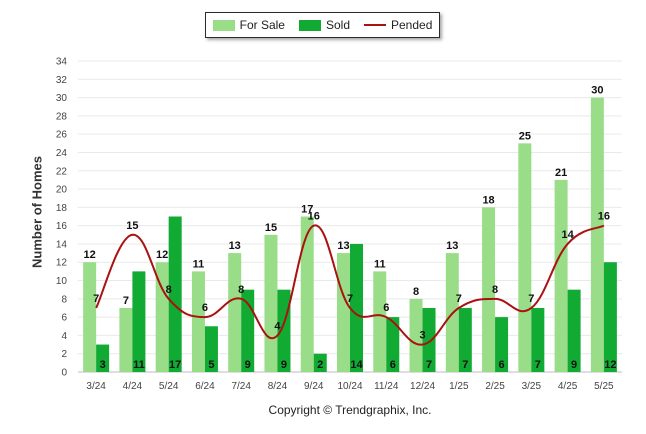 This screenshot has height=434, width=646. What do you see at coordinates (488, 200) in the screenshot?
I see `for-sale-value-label: 18` at bounding box center [488, 200].